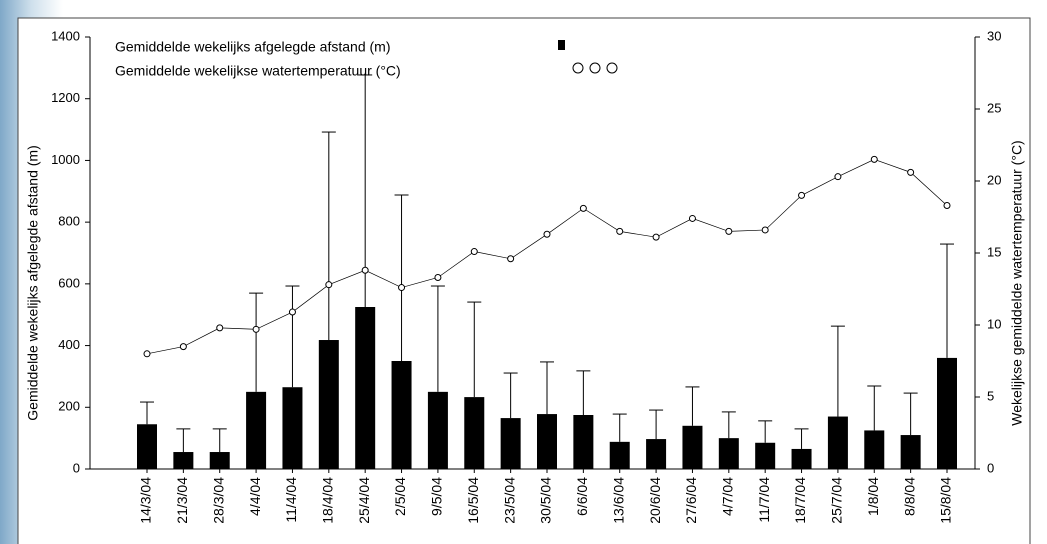  I want to click on x-tick-label: 13/6/04, so click(618, 500).